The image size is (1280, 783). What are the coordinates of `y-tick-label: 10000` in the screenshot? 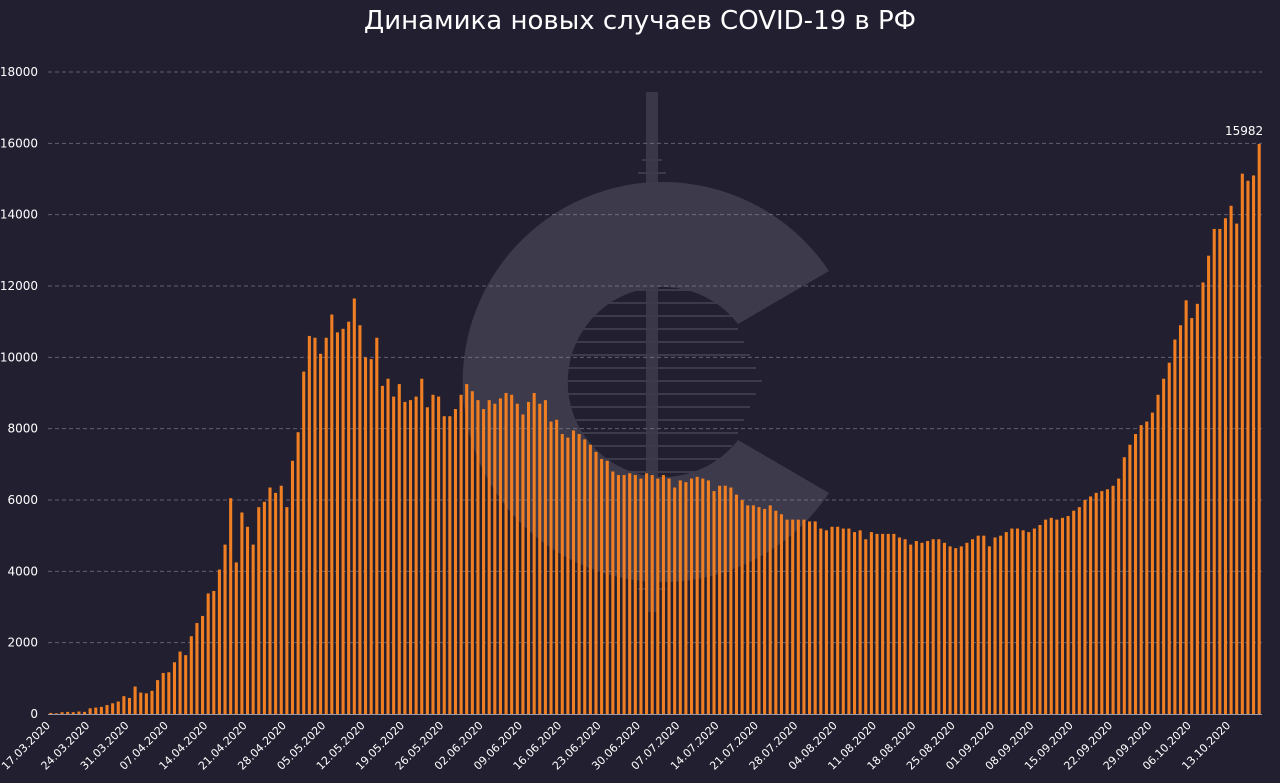 It's located at (19, 357).